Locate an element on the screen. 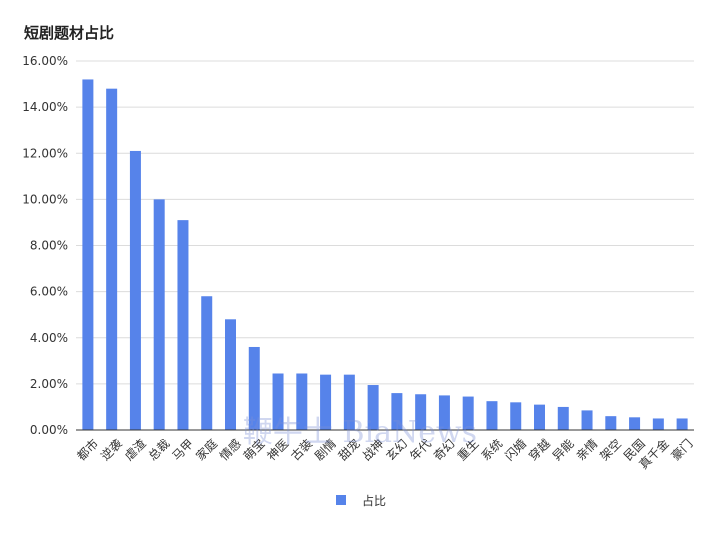 Image resolution: width=719 pixels, height=542 pixels. legend-label: 占比 is located at coordinates (374, 500).